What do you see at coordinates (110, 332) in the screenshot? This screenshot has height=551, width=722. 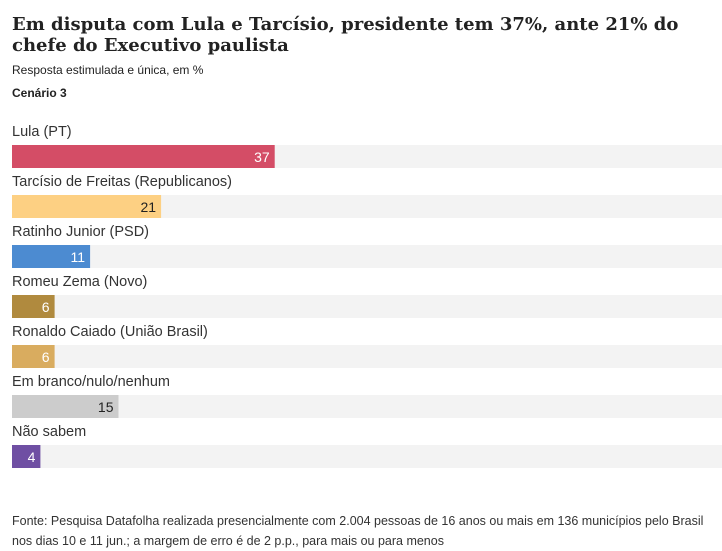 I see `category-label: Ronaldo Caiado (União Brasil)` at bounding box center [110, 332].